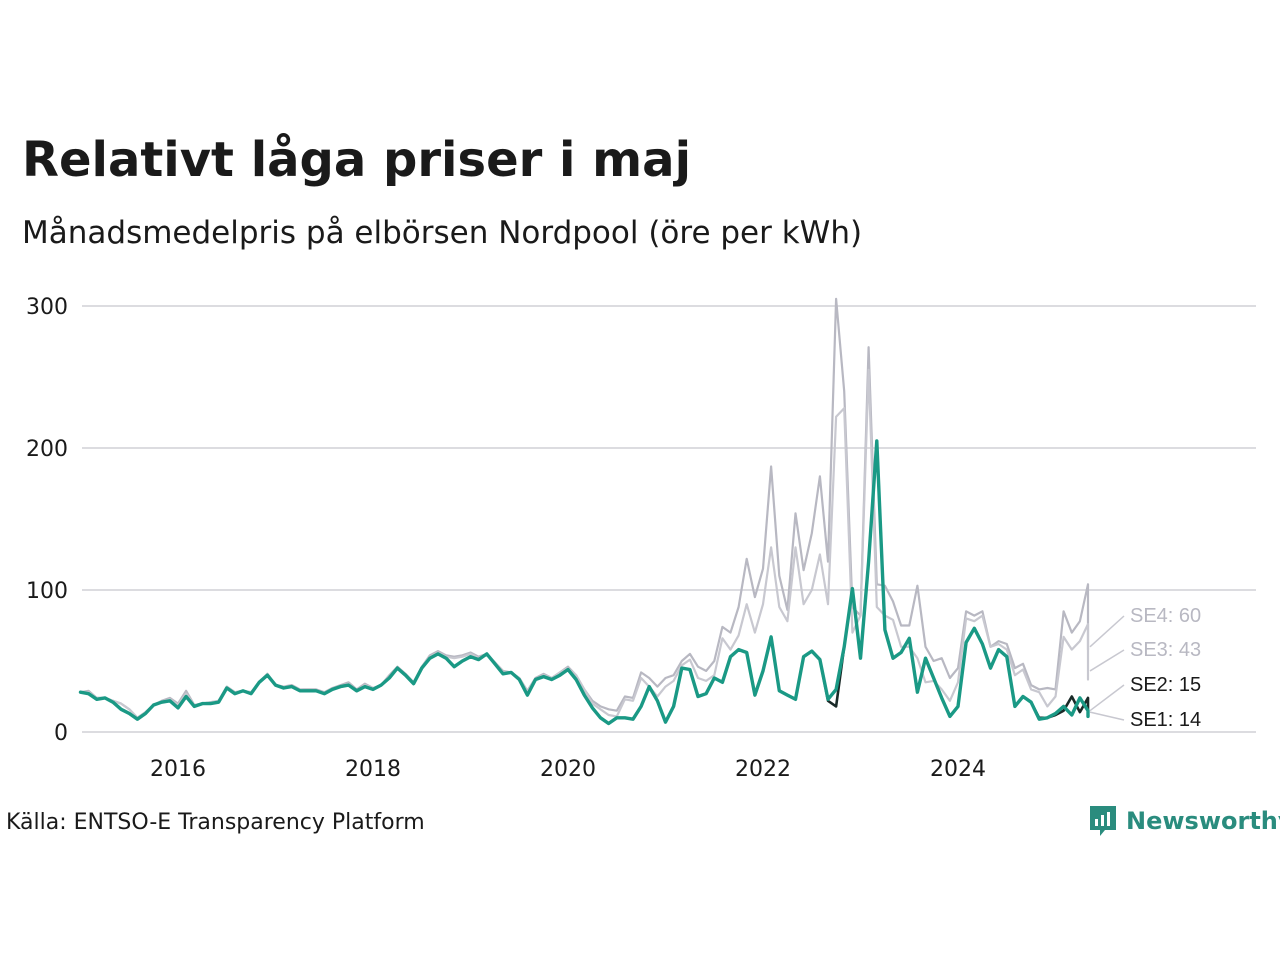 The image size is (1280, 960). What do you see at coordinates (373, 769) in the screenshot?
I see `x-tick-label: 2018` at bounding box center [373, 769].